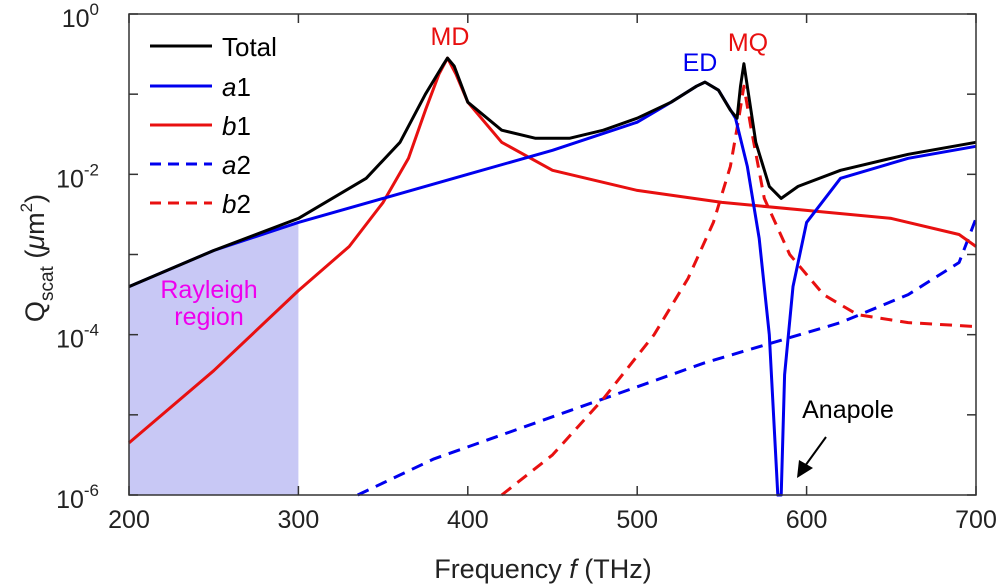 The width and height of the screenshot is (1000, 586). Describe the element at coordinates (213, 125) in the screenshot. I see `legend: Total a1 b1 a2 b2` at that location.